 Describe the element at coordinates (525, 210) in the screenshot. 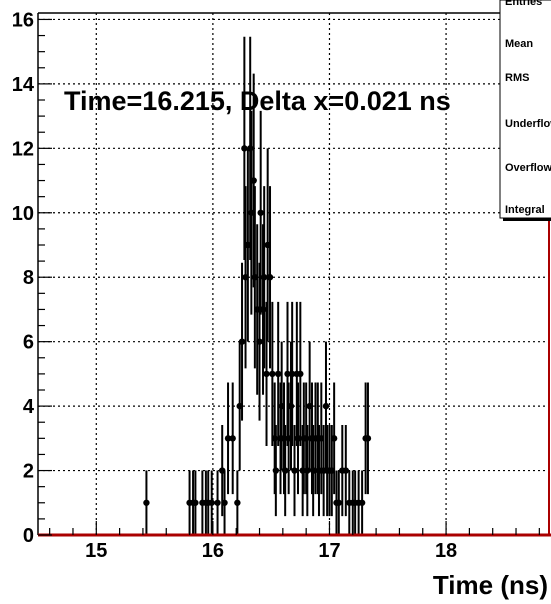

I see `stats-label: Integral` at that location.